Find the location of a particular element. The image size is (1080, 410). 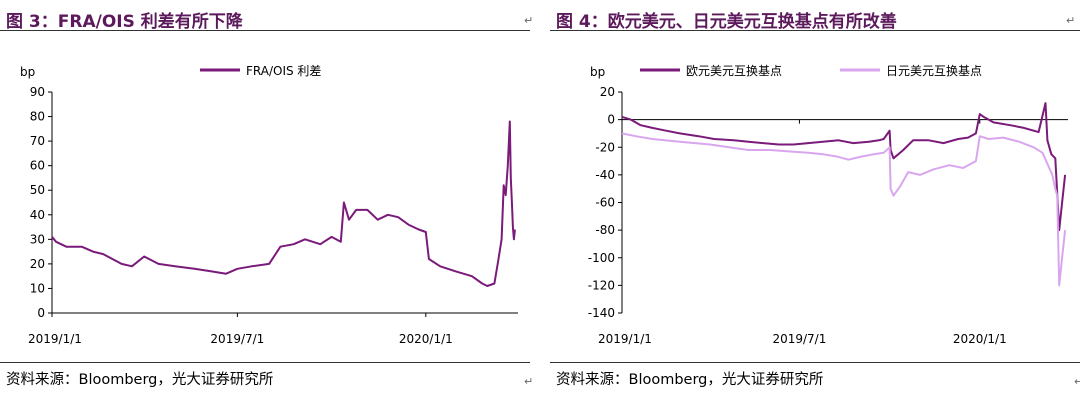

y-tick-label: 70 is located at coordinates (37, 141).